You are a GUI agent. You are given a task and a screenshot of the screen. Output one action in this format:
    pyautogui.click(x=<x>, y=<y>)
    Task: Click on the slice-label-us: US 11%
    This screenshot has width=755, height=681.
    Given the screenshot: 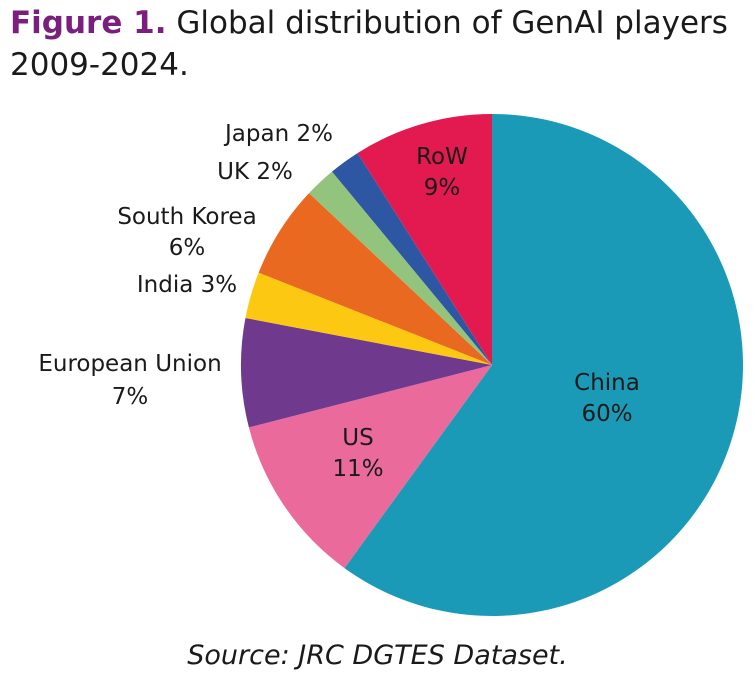 What is the action you would take?
    pyautogui.click(x=357, y=453)
    